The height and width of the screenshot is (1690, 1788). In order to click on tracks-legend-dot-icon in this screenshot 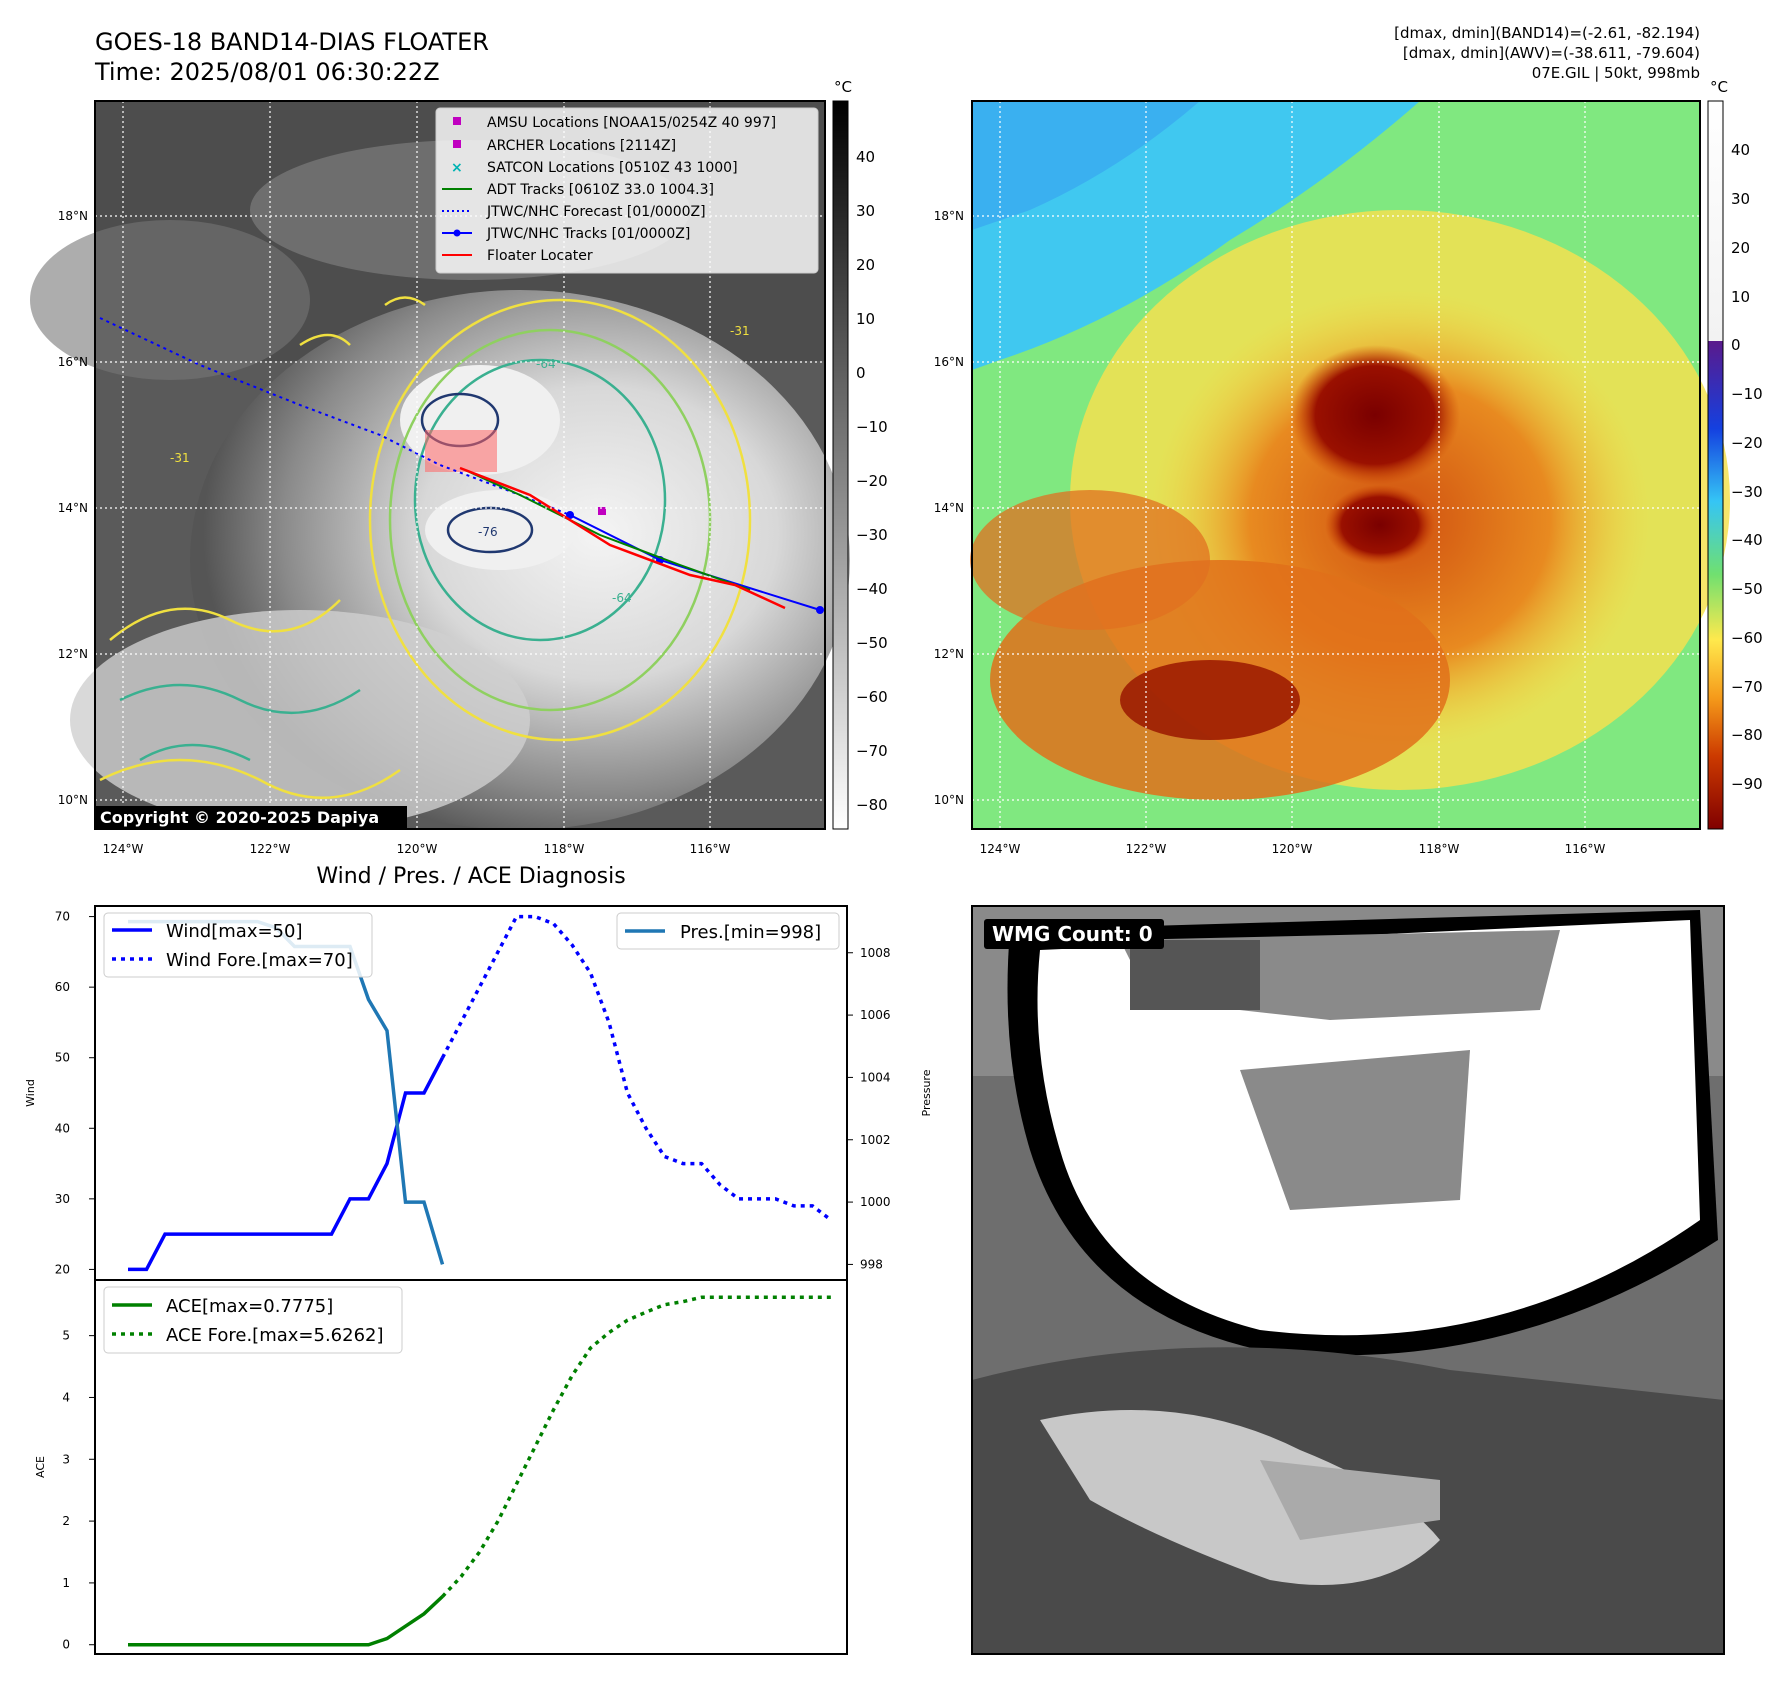, I will do `click(457, 233)`.